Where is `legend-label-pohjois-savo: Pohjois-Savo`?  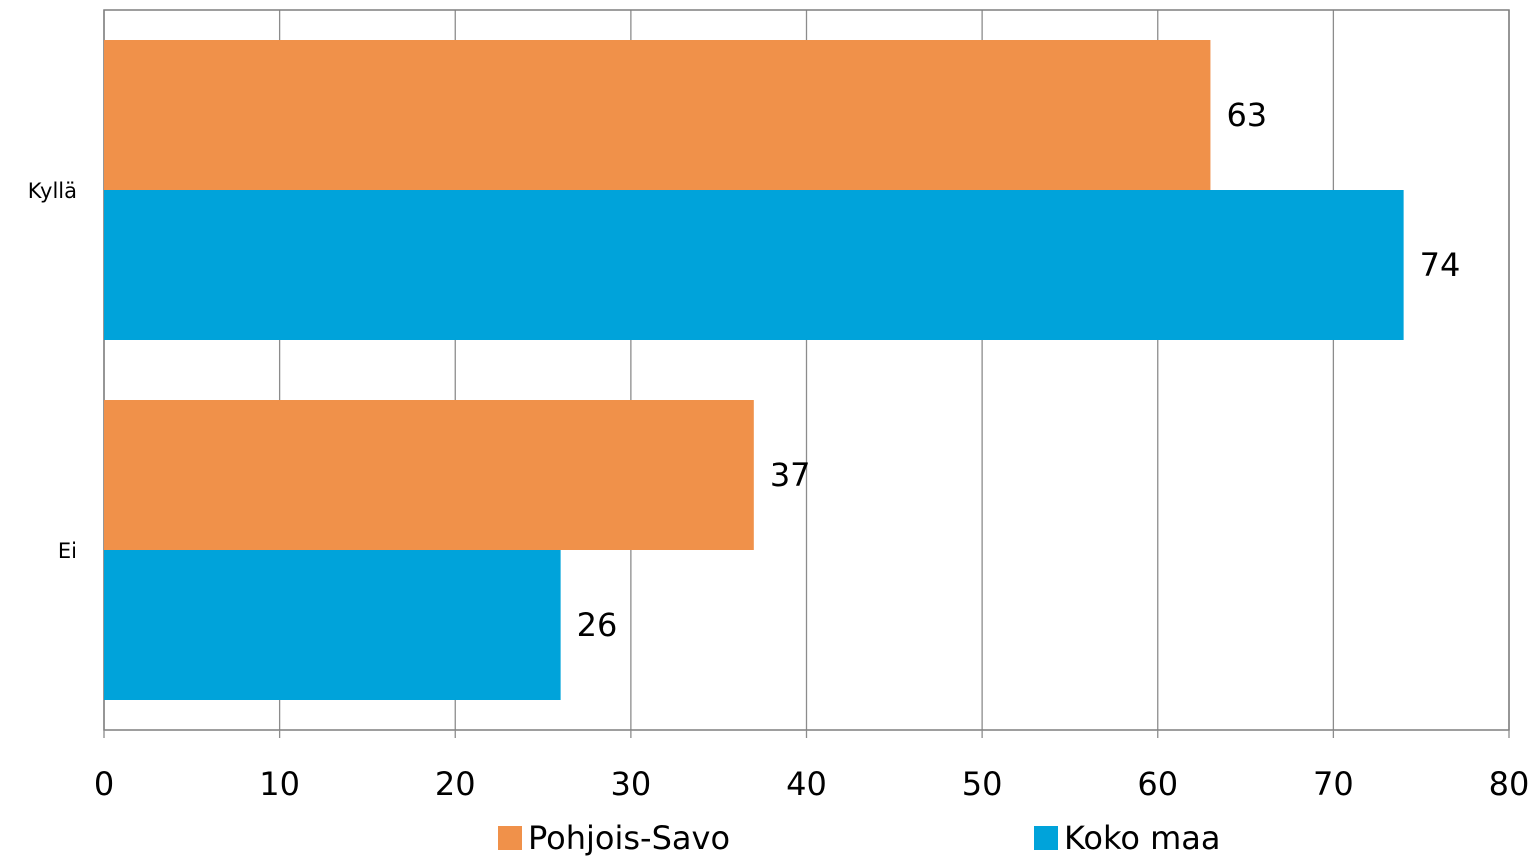
legend-label-pohjois-savo: Pohjois-Savo is located at coordinates (629, 838).